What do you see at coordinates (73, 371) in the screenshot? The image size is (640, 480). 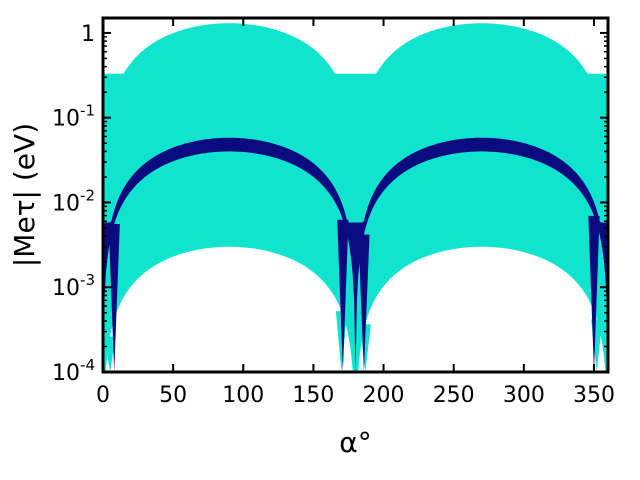 I see `y-tick-label-0: 10⁻⁴` at bounding box center [73, 371].